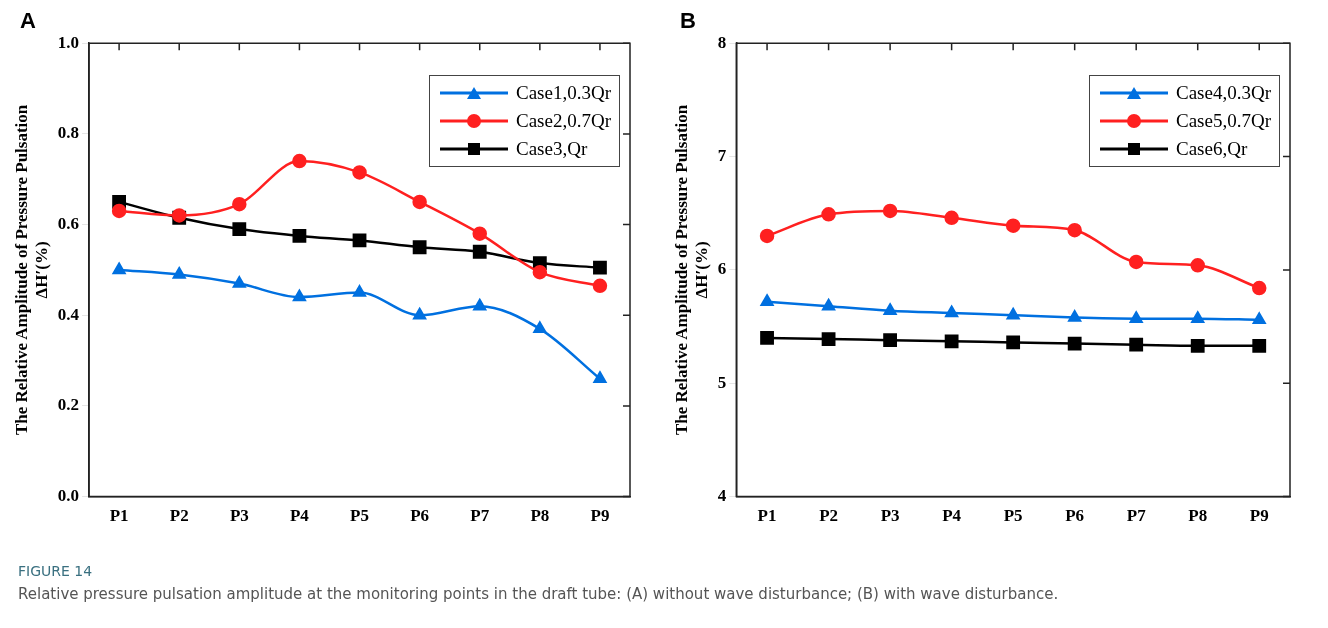  I want to click on y-tick-label: 0.4, so click(68, 314).